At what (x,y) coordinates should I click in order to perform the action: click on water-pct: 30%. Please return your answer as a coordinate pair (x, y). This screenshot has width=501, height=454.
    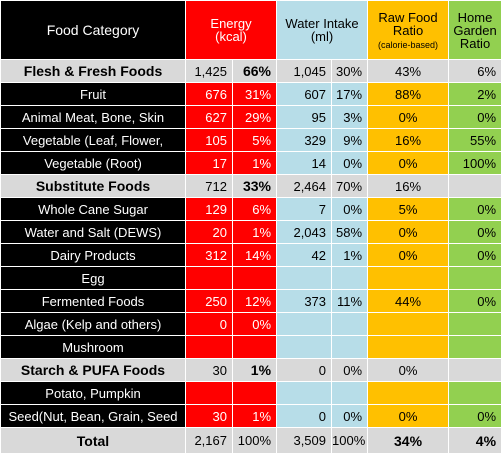
    Looking at the image, I should click on (350, 71).